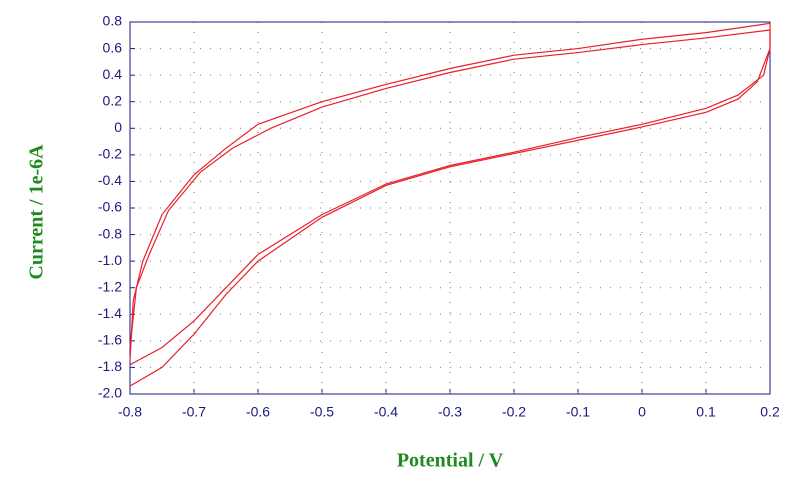 Image resolution: width=800 pixels, height=482 pixels. What do you see at coordinates (450, 412) in the screenshot?
I see `x-tick-label: -0.3` at bounding box center [450, 412].